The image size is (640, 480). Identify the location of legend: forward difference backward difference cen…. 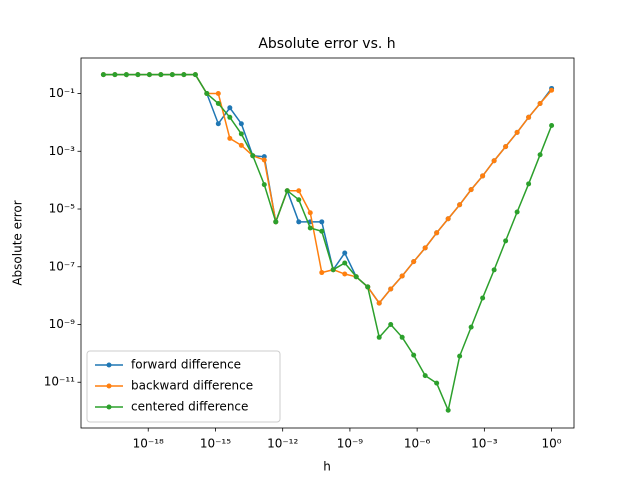
(183, 386).